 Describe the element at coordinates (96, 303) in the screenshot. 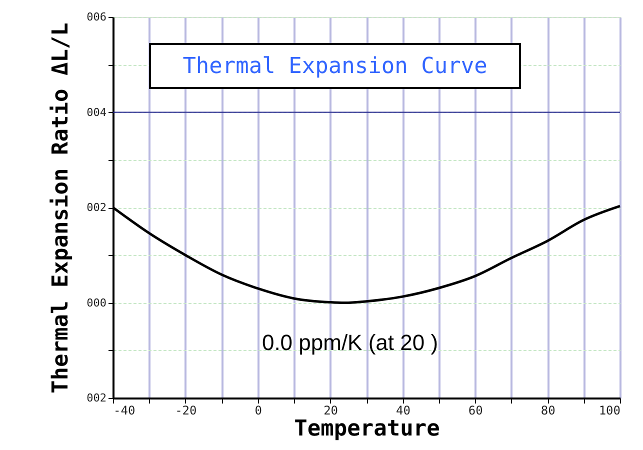

I see `y-tick-label: 000` at that location.